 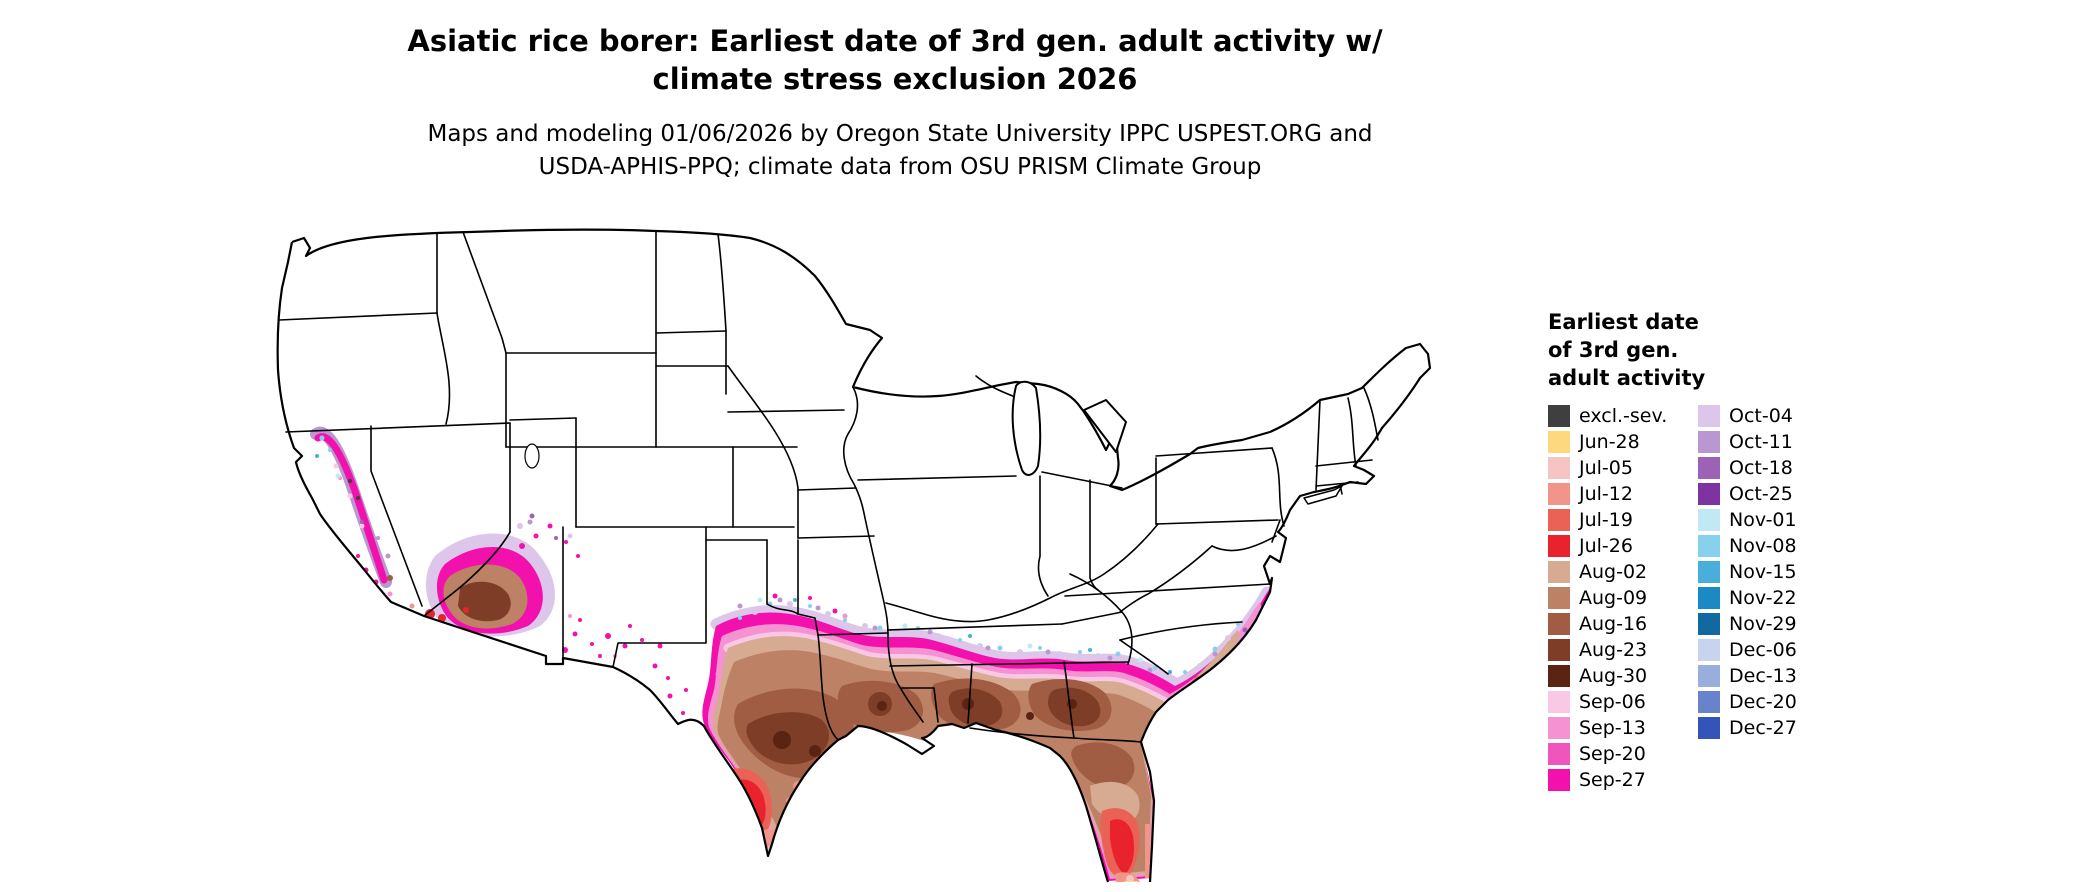 What do you see at coordinates (1623, 322) in the screenshot?
I see `legend-title-line1: Earliest date` at bounding box center [1623, 322].